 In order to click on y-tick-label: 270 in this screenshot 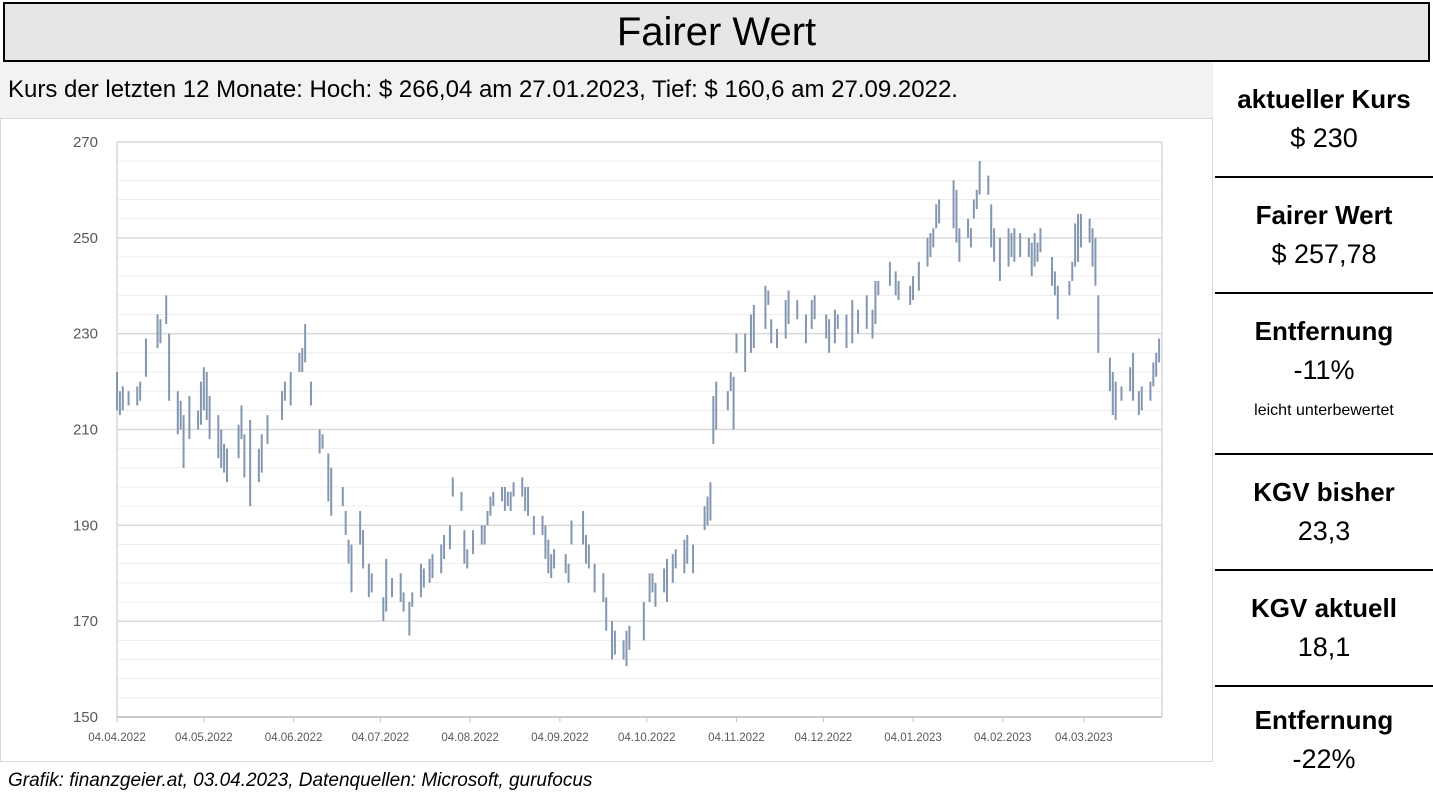, I will do `click(85, 142)`.